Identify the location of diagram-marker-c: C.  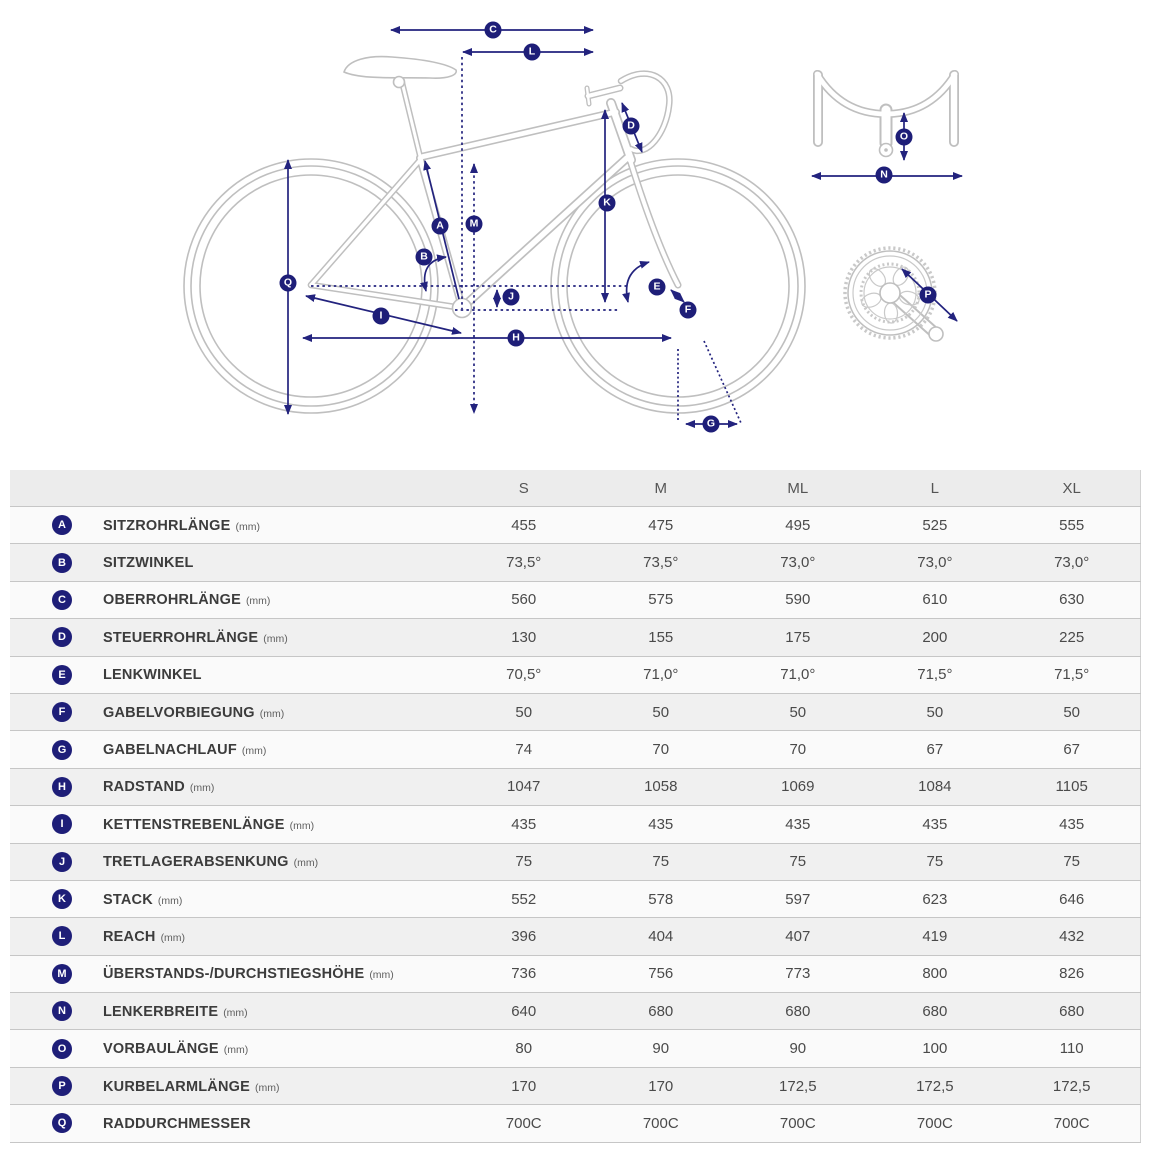
(493, 30).